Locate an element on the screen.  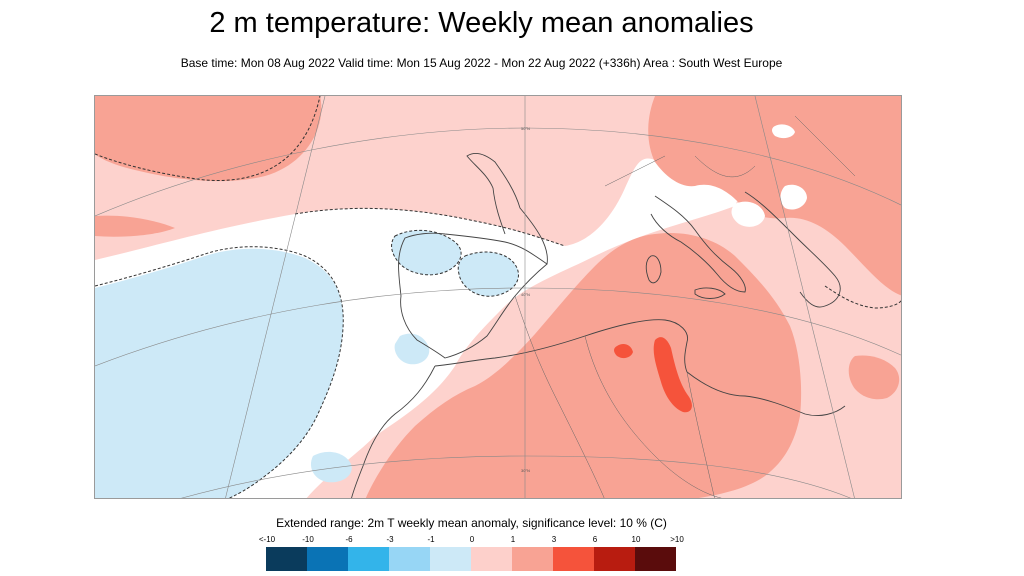
warm-area-central-europe is located at coordinates (774, 196).